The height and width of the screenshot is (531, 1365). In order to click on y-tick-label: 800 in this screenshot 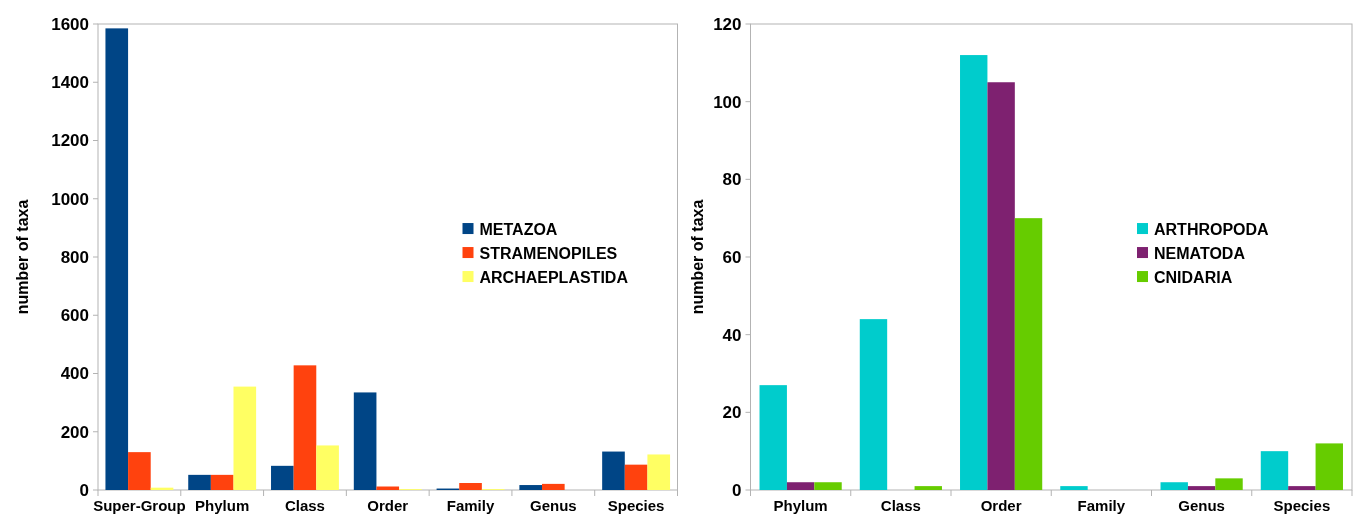, I will do `click(74, 257)`.